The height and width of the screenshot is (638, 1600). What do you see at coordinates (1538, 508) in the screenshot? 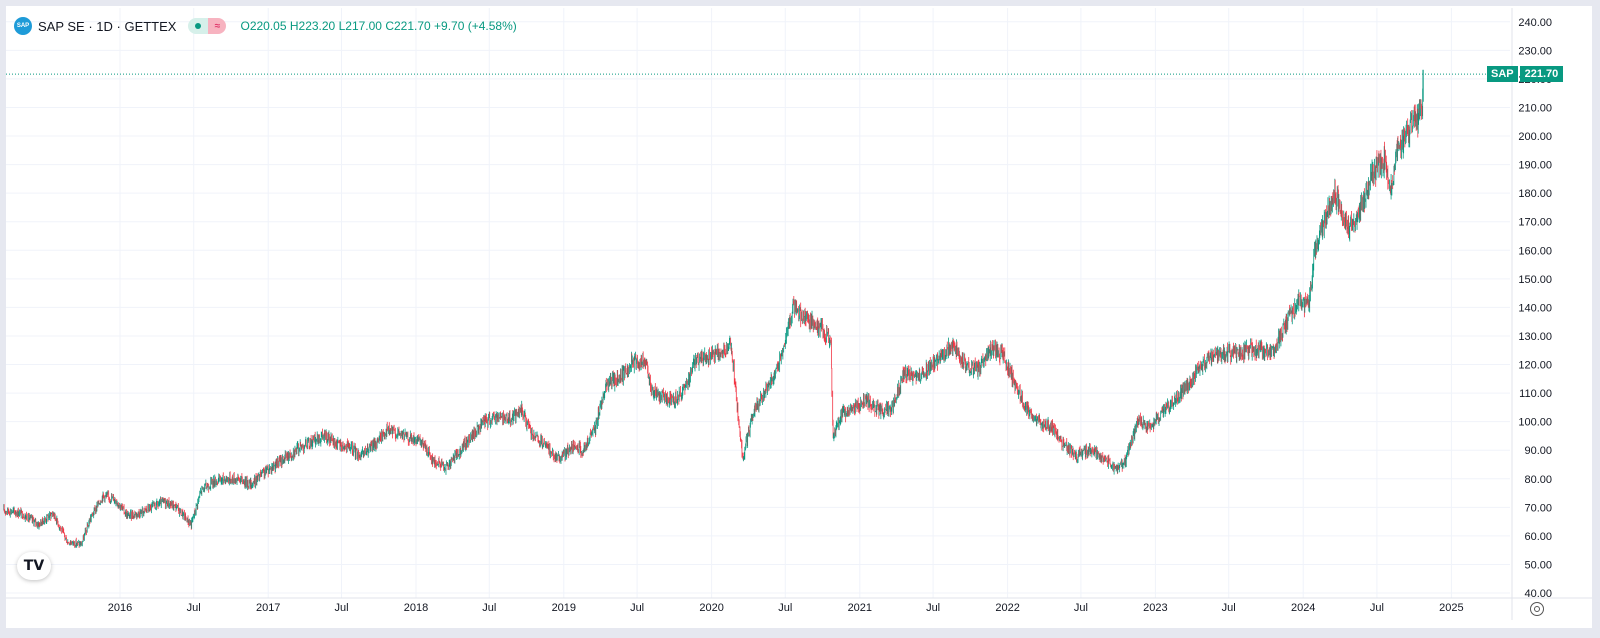
I see `y-tick-label: 70.00` at bounding box center [1538, 508].